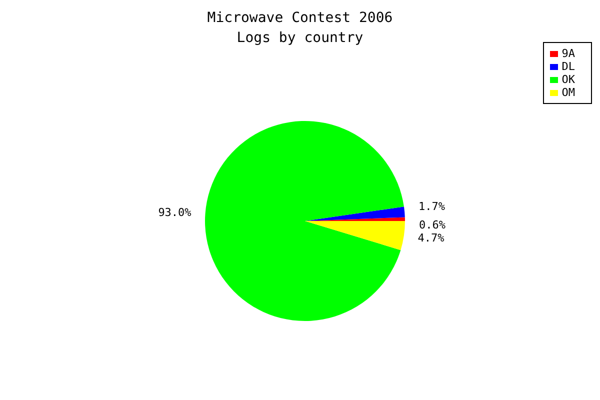  What do you see at coordinates (175, 212) in the screenshot?
I see `data-label: 93.0%` at bounding box center [175, 212].